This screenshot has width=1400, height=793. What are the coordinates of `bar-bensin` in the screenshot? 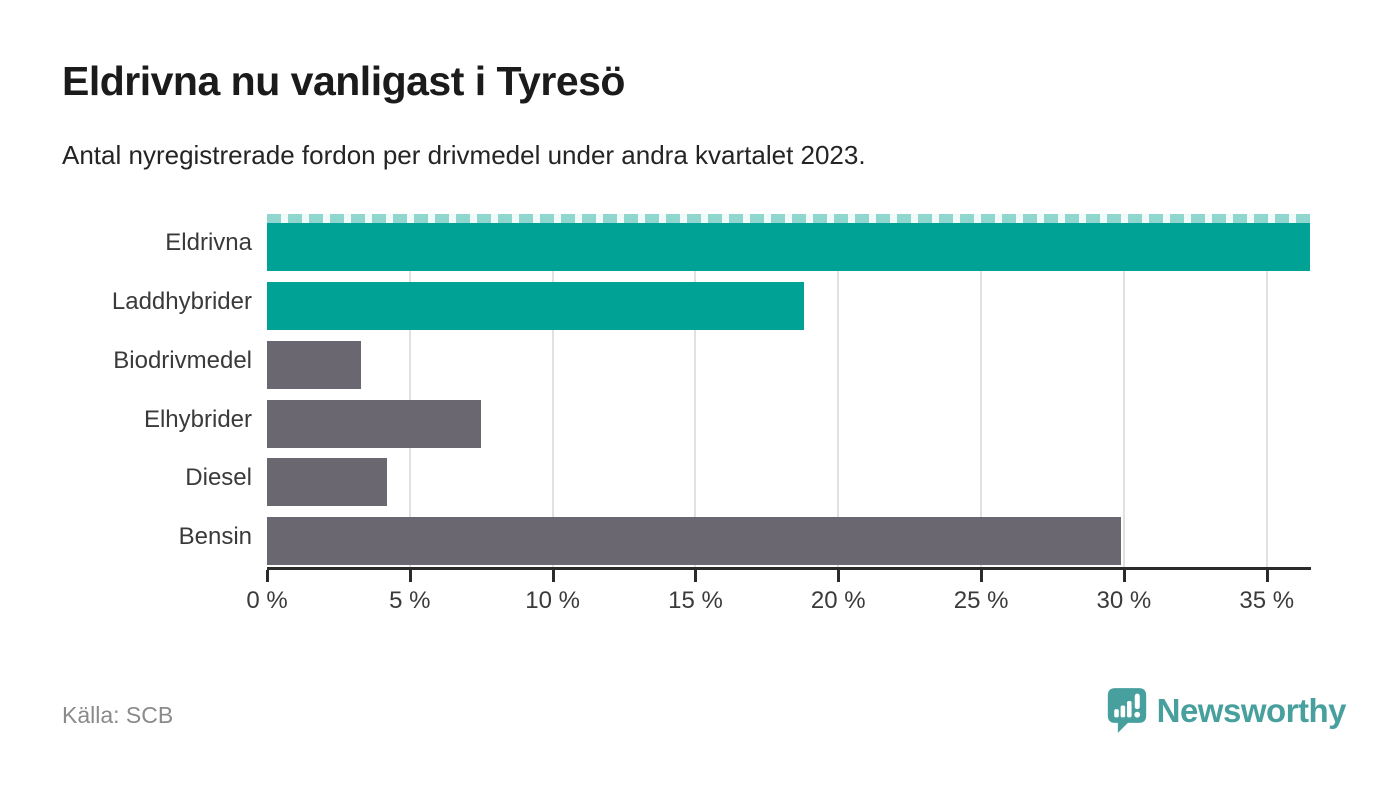 It's located at (694, 541).